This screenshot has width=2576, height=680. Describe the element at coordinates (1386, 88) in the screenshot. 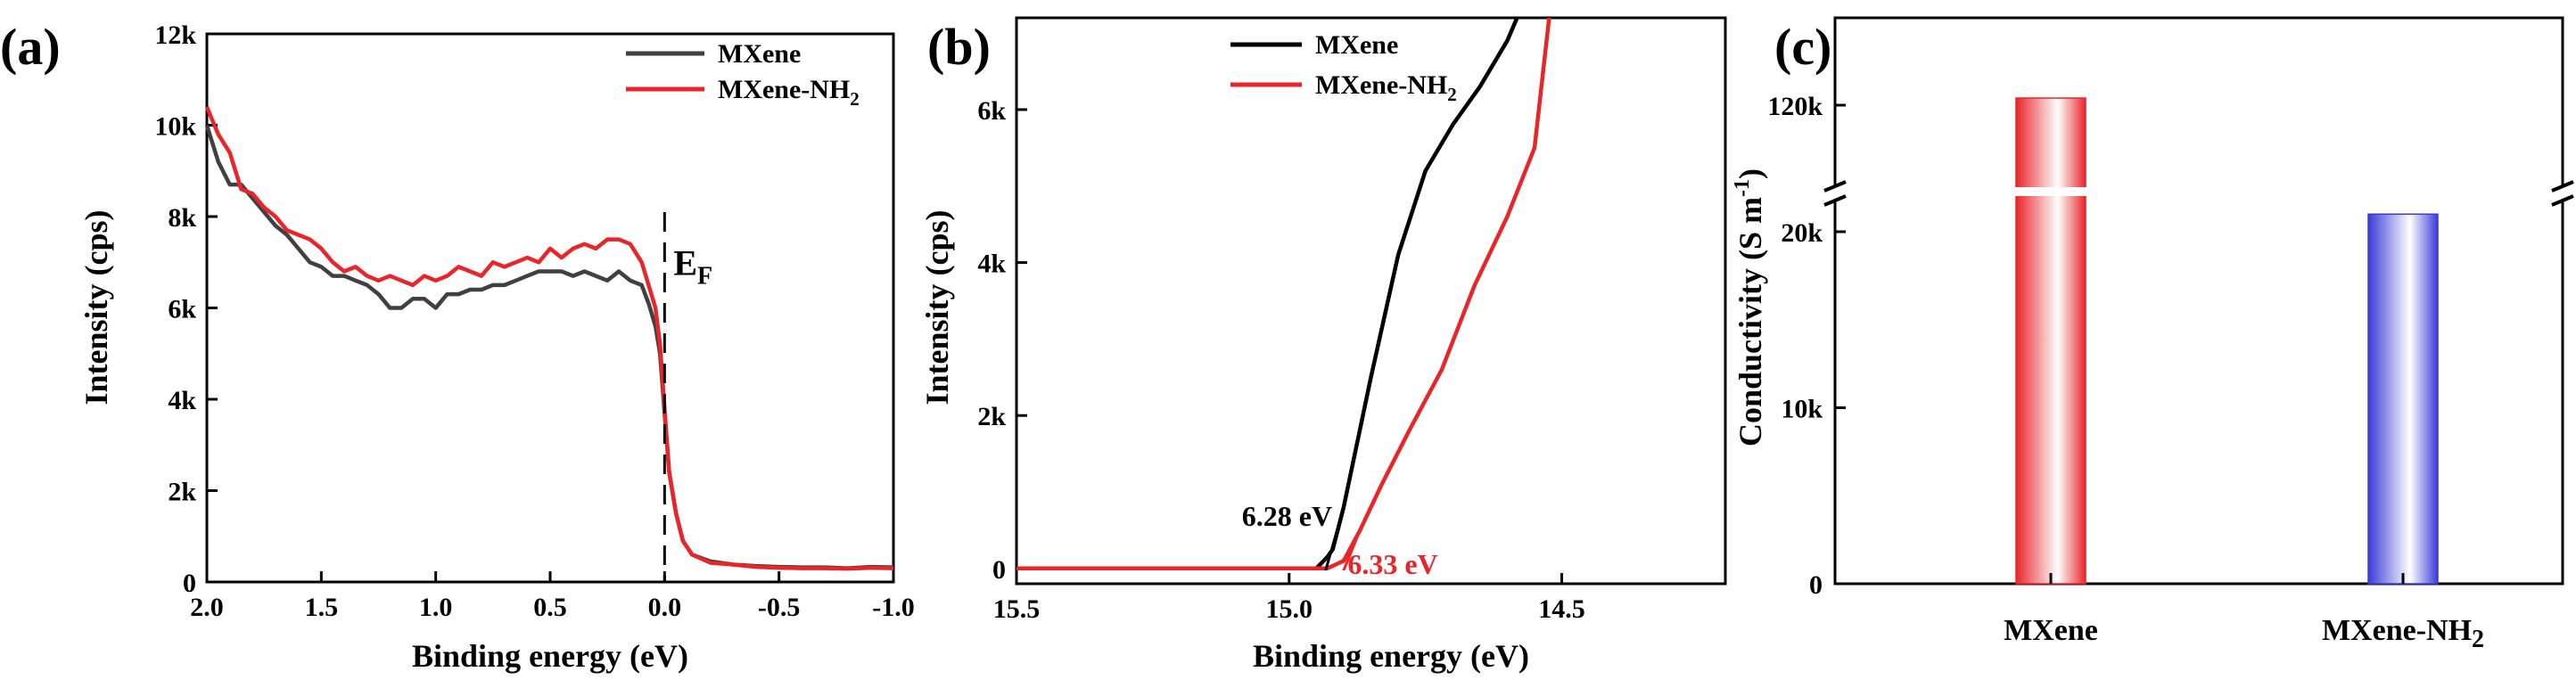

I see `legend-label-mxene-nh2-b: MXene-NH2` at that location.